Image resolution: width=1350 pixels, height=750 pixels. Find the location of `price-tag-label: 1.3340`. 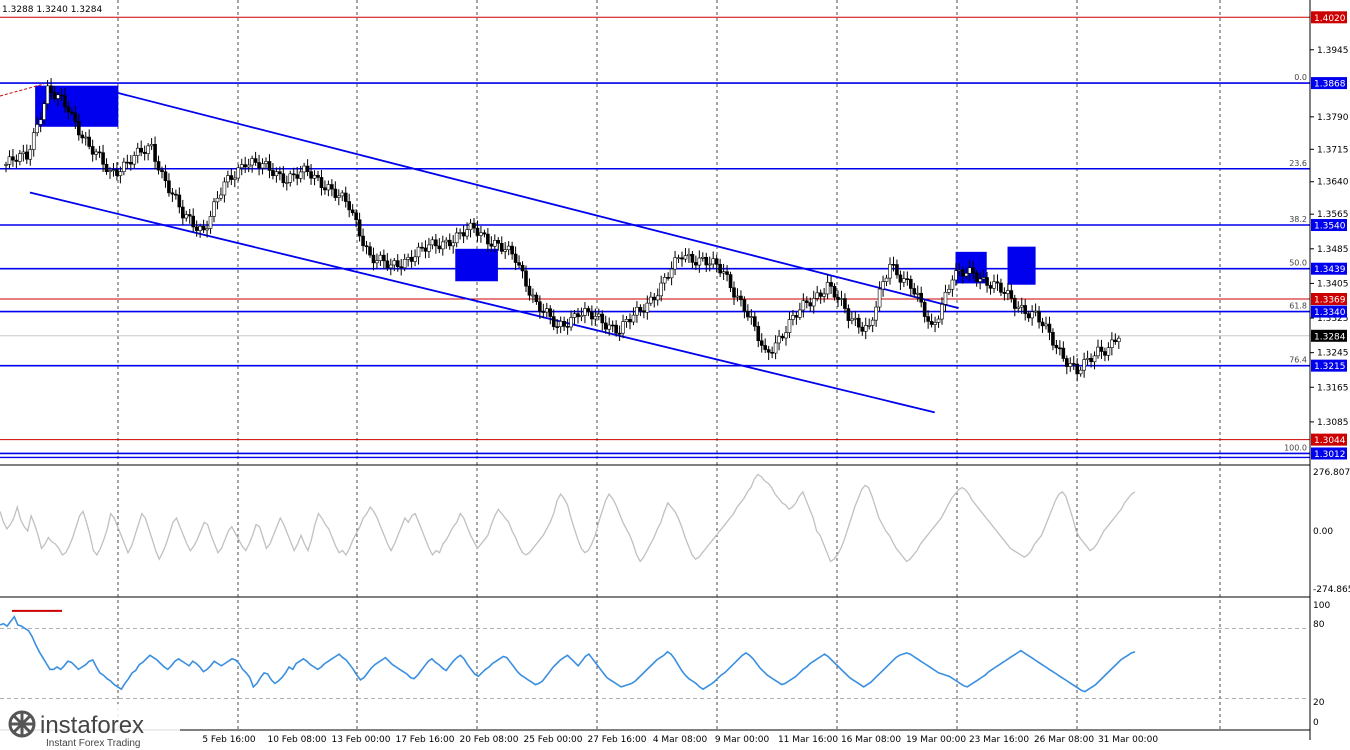

price-tag-label: 1.3340 is located at coordinates (1330, 313).